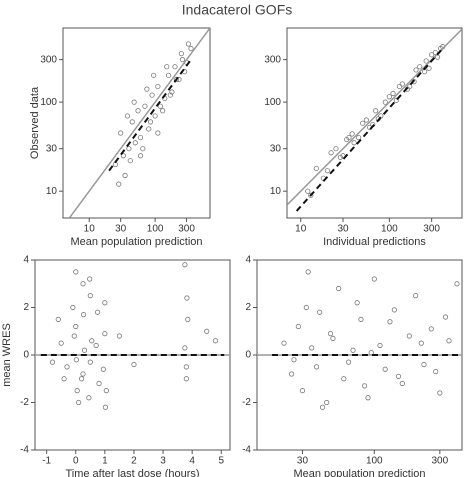 The height and width of the screenshot is (477, 474). What do you see at coordinates (237, 10) in the screenshot?
I see `figure-title: Indacaterol GOFs` at bounding box center [237, 10].